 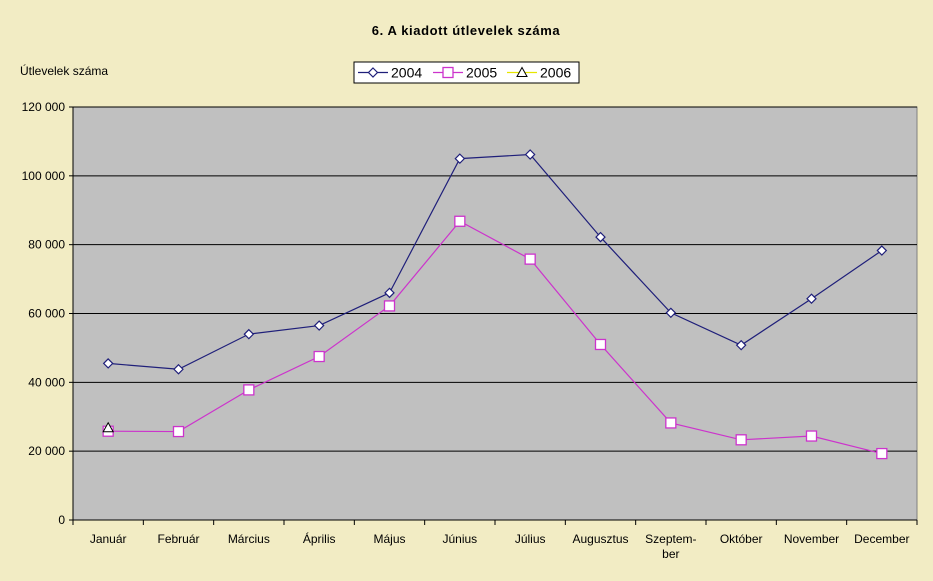 I want to click on x-tick-label: December, so click(x=881, y=539).